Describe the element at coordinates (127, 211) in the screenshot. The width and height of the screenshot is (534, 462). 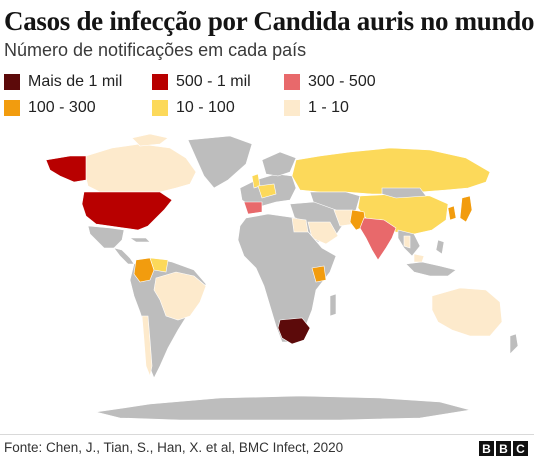
I see `usa` at that location.